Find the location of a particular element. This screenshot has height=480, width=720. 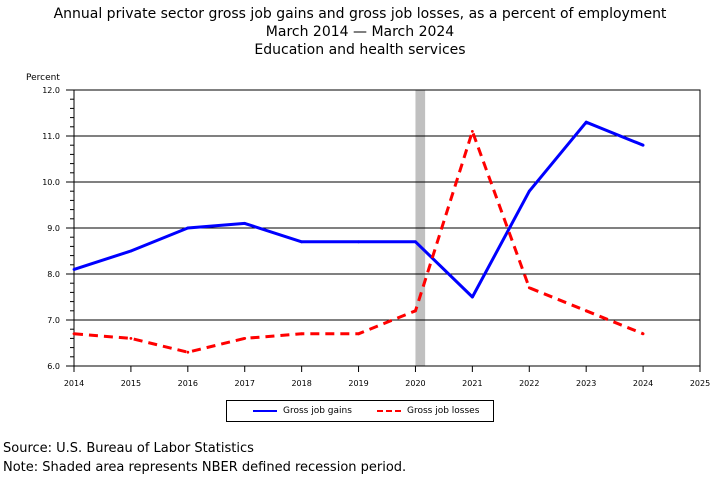

legend-swatch-losses is located at coordinates (389, 411).